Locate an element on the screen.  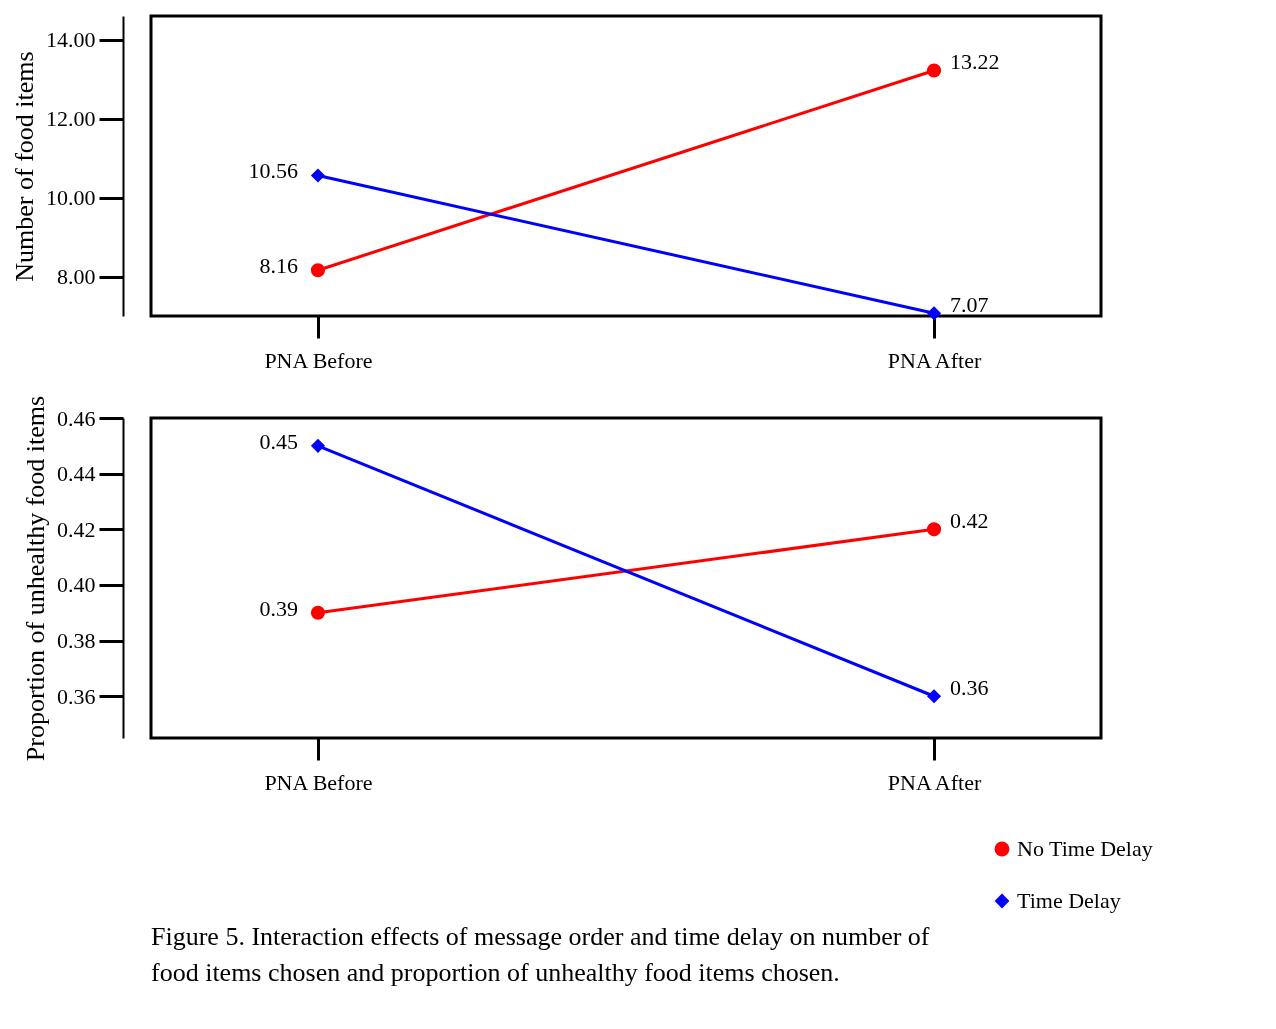
data-label: 10.56 is located at coordinates (273, 171).